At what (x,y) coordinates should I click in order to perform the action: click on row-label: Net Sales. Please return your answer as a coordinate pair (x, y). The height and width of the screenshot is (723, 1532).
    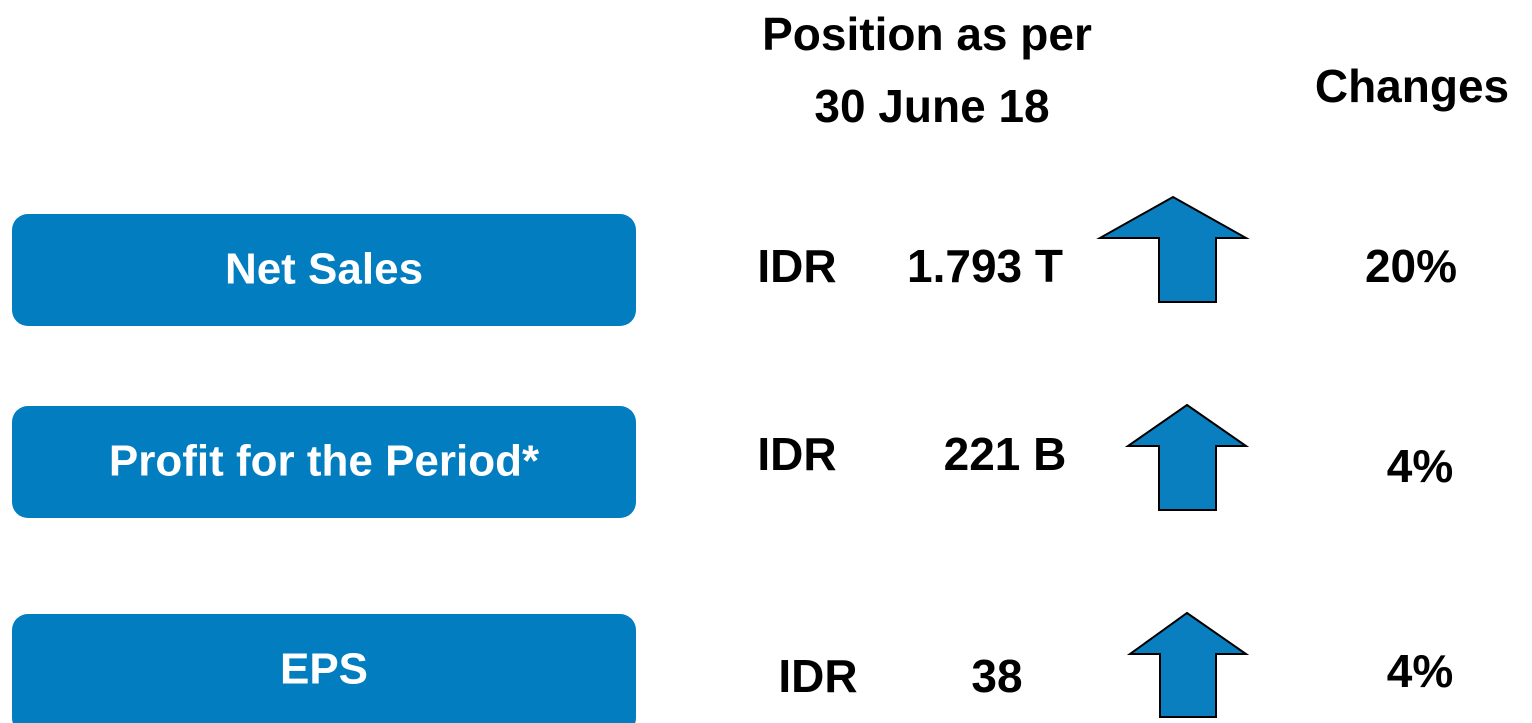
    Looking at the image, I should click on (324, 269).